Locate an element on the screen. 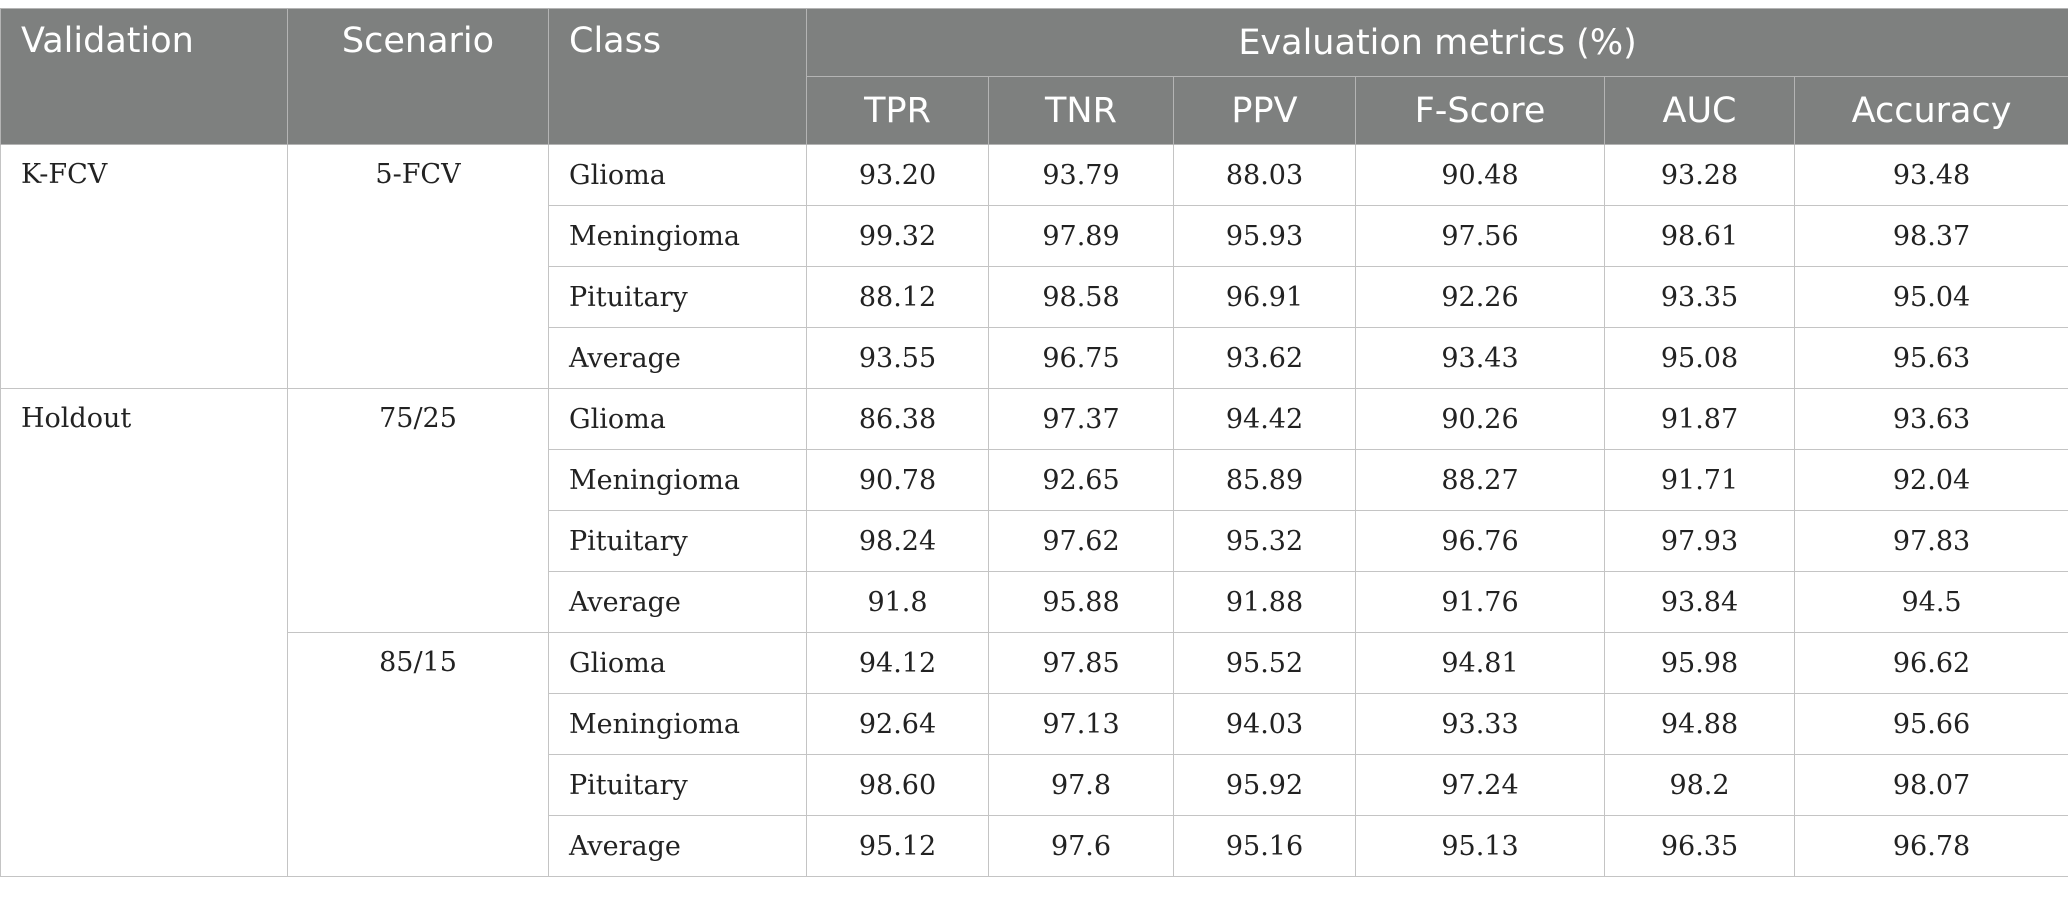  accuracy-value-cell: 97.83 is located at coordinates (1930, 541).